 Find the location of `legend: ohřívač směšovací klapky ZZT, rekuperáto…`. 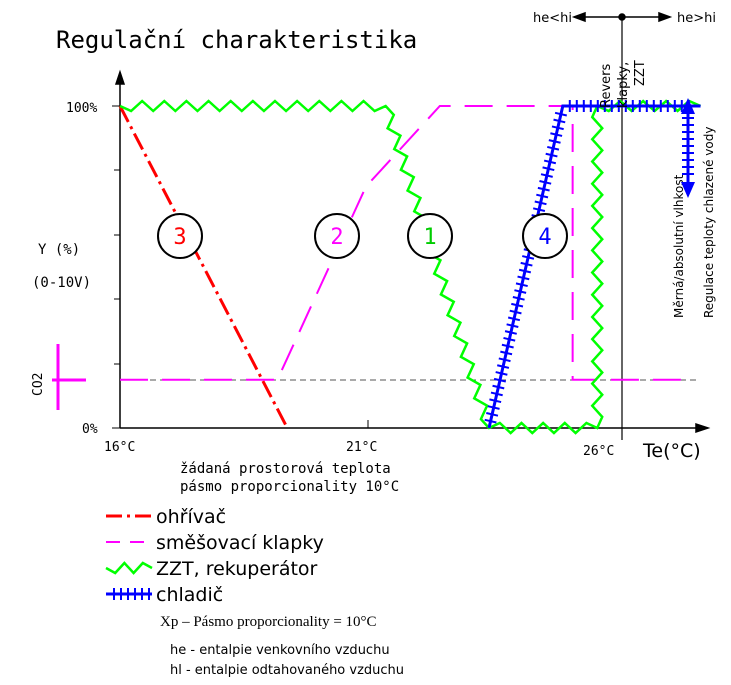

legend: ohřívač směšovací klapky ZZT, rekuperáto… is located at coordinates (214, 556).